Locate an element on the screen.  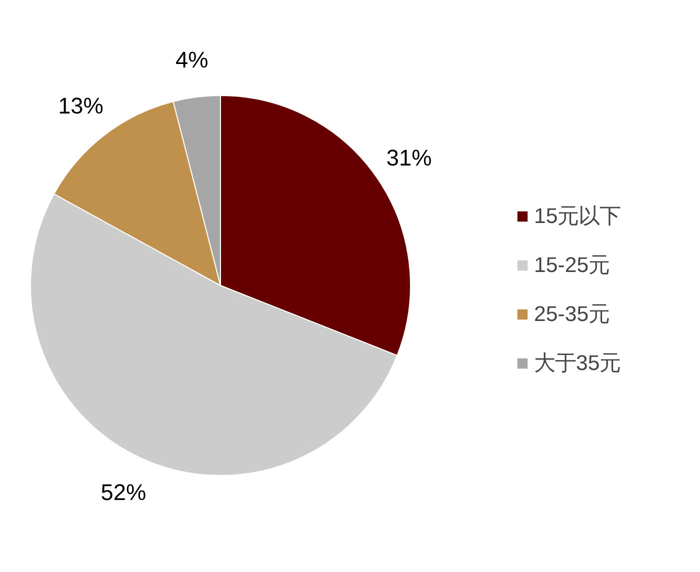
legend-label: 25-35元 is located at coordinates (572, 314).